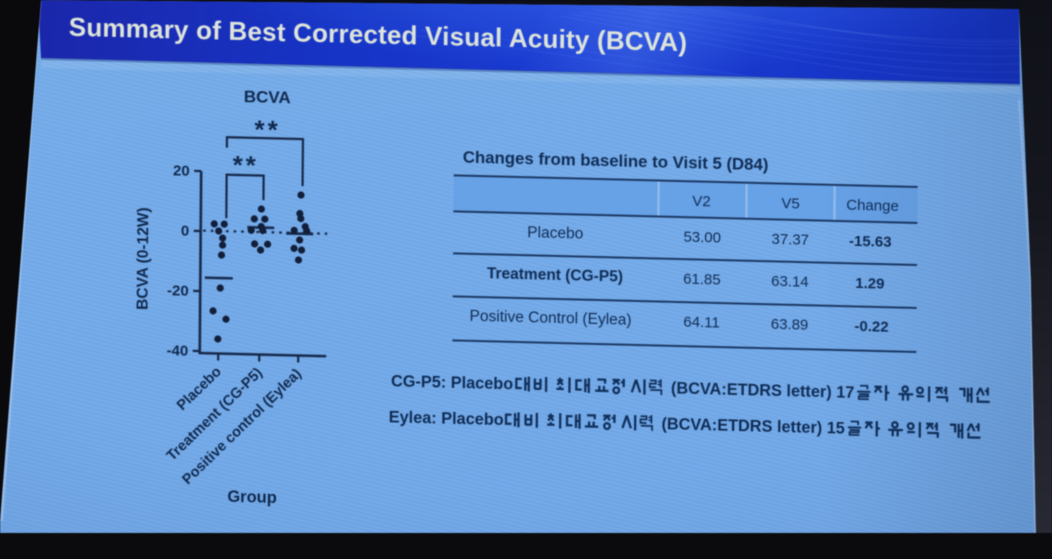 This screenshot has width=1052, height=559. I want to click on svg-text: -20, so click(178, 291).